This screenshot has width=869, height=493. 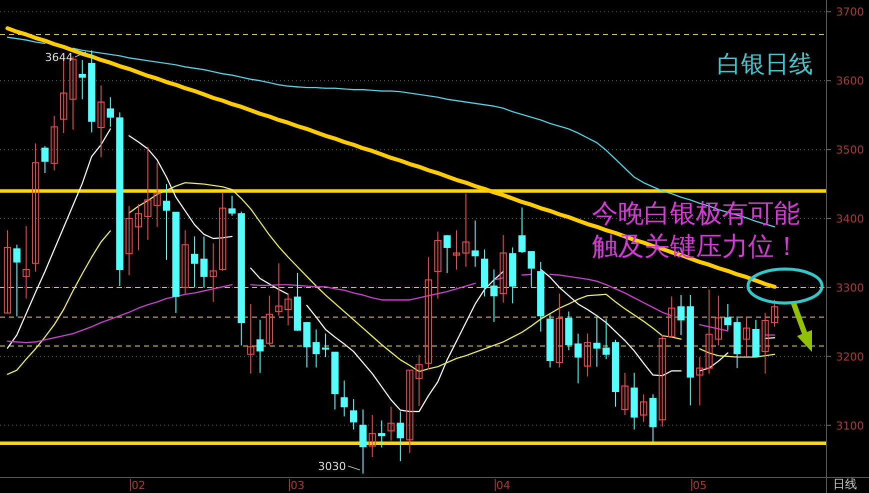 What do you see at coordinates (850, 357) in the screenshot?
I see `y-tick-label: 3200` at bounding box center [850, 357].